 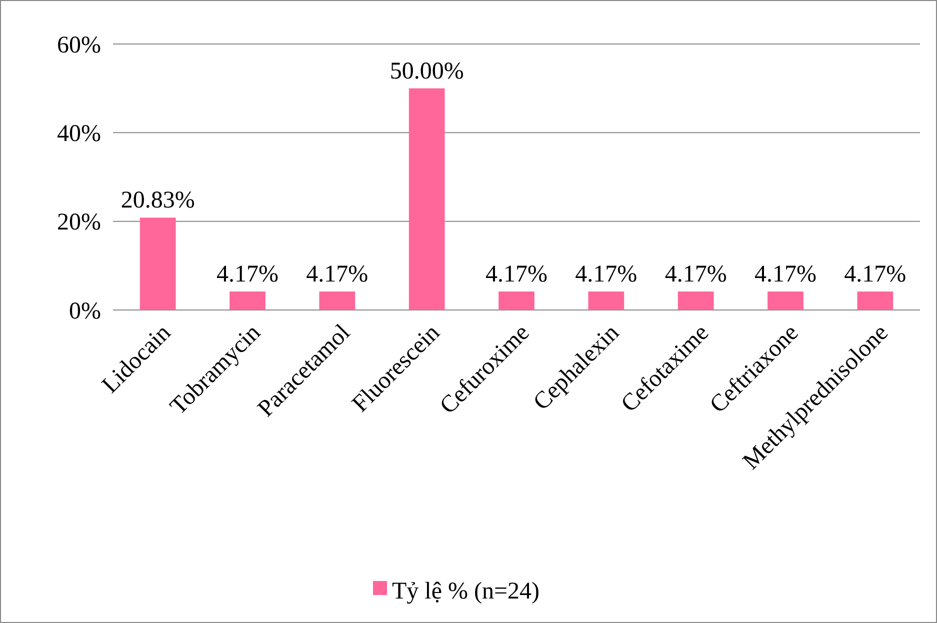 What do you see at coordinates (79, 45) in the screenshot?
I see `y-tick-label: 60%` at bounding box center [79, 45].